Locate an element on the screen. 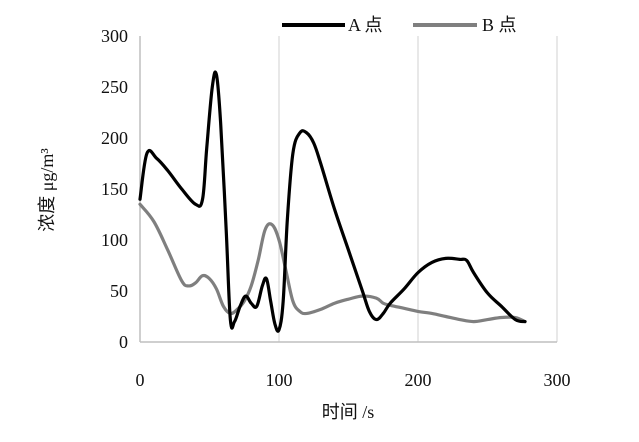 This screenshot has height=442, width=639. x-tick-label-200: 200 is located at coordinates (418, 380).